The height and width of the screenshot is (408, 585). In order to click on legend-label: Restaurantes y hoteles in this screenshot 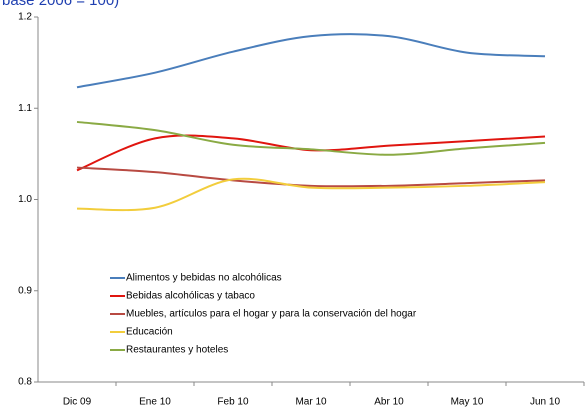, I will do `click(177, 350)`.